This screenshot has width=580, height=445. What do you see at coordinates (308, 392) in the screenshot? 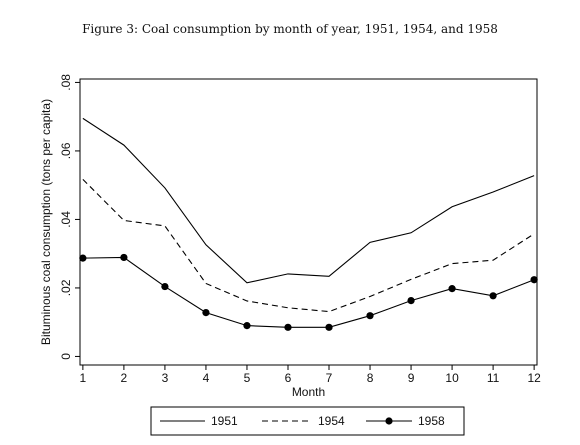
I see `x-axis-title: Month` at bounding box center [308, 392].